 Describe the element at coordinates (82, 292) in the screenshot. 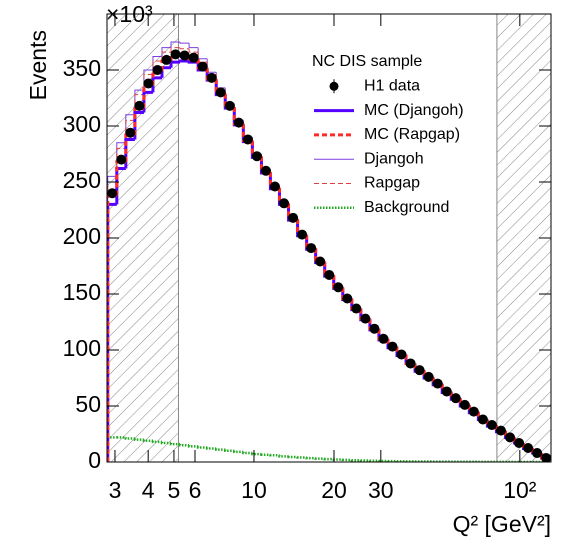

I see `y-tick-label: 150` at that location.